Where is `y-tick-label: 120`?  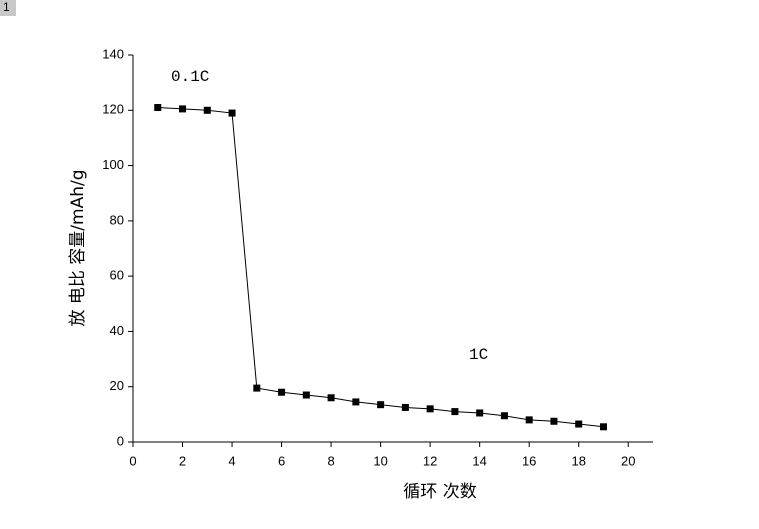 y-tick-label: 120 is located at coordinates (113, 109).